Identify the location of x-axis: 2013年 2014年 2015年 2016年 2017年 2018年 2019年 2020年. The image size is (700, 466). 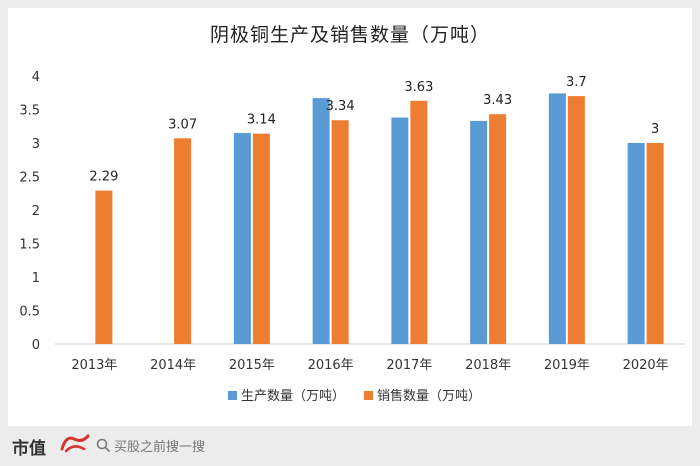
(369, 365).